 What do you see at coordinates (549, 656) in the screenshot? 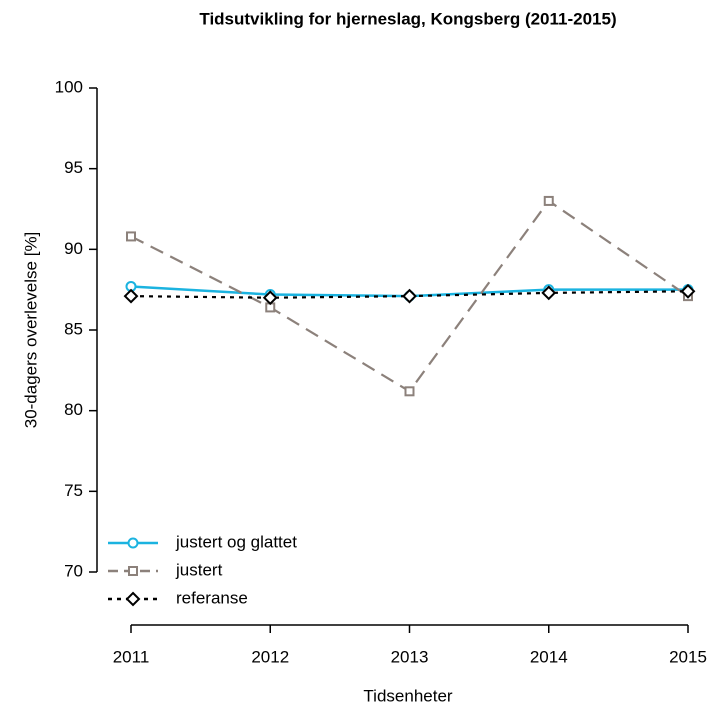
I see `x-tick-label: 2014` at bounding box center [549, 656].